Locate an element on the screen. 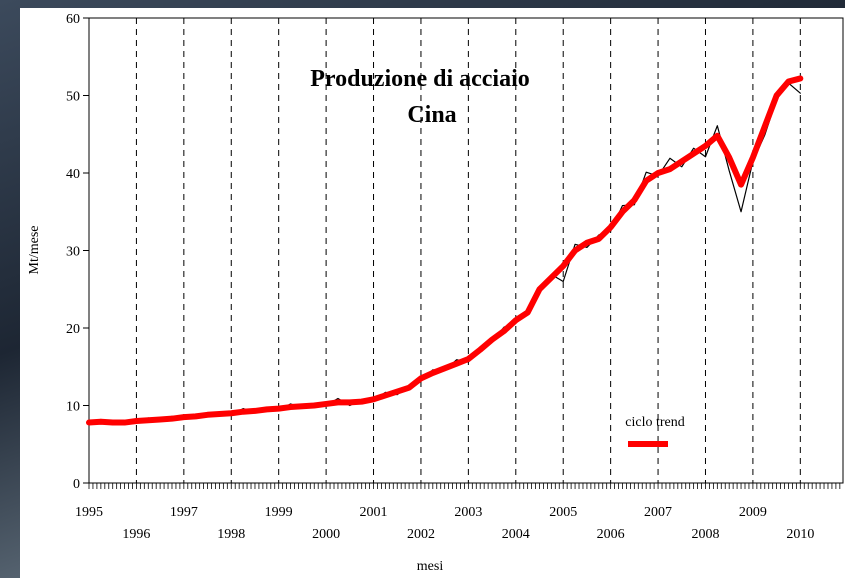 This screenshot has width=845, height=578. x-axis-label: mesi is located at coordinates (430, 566).